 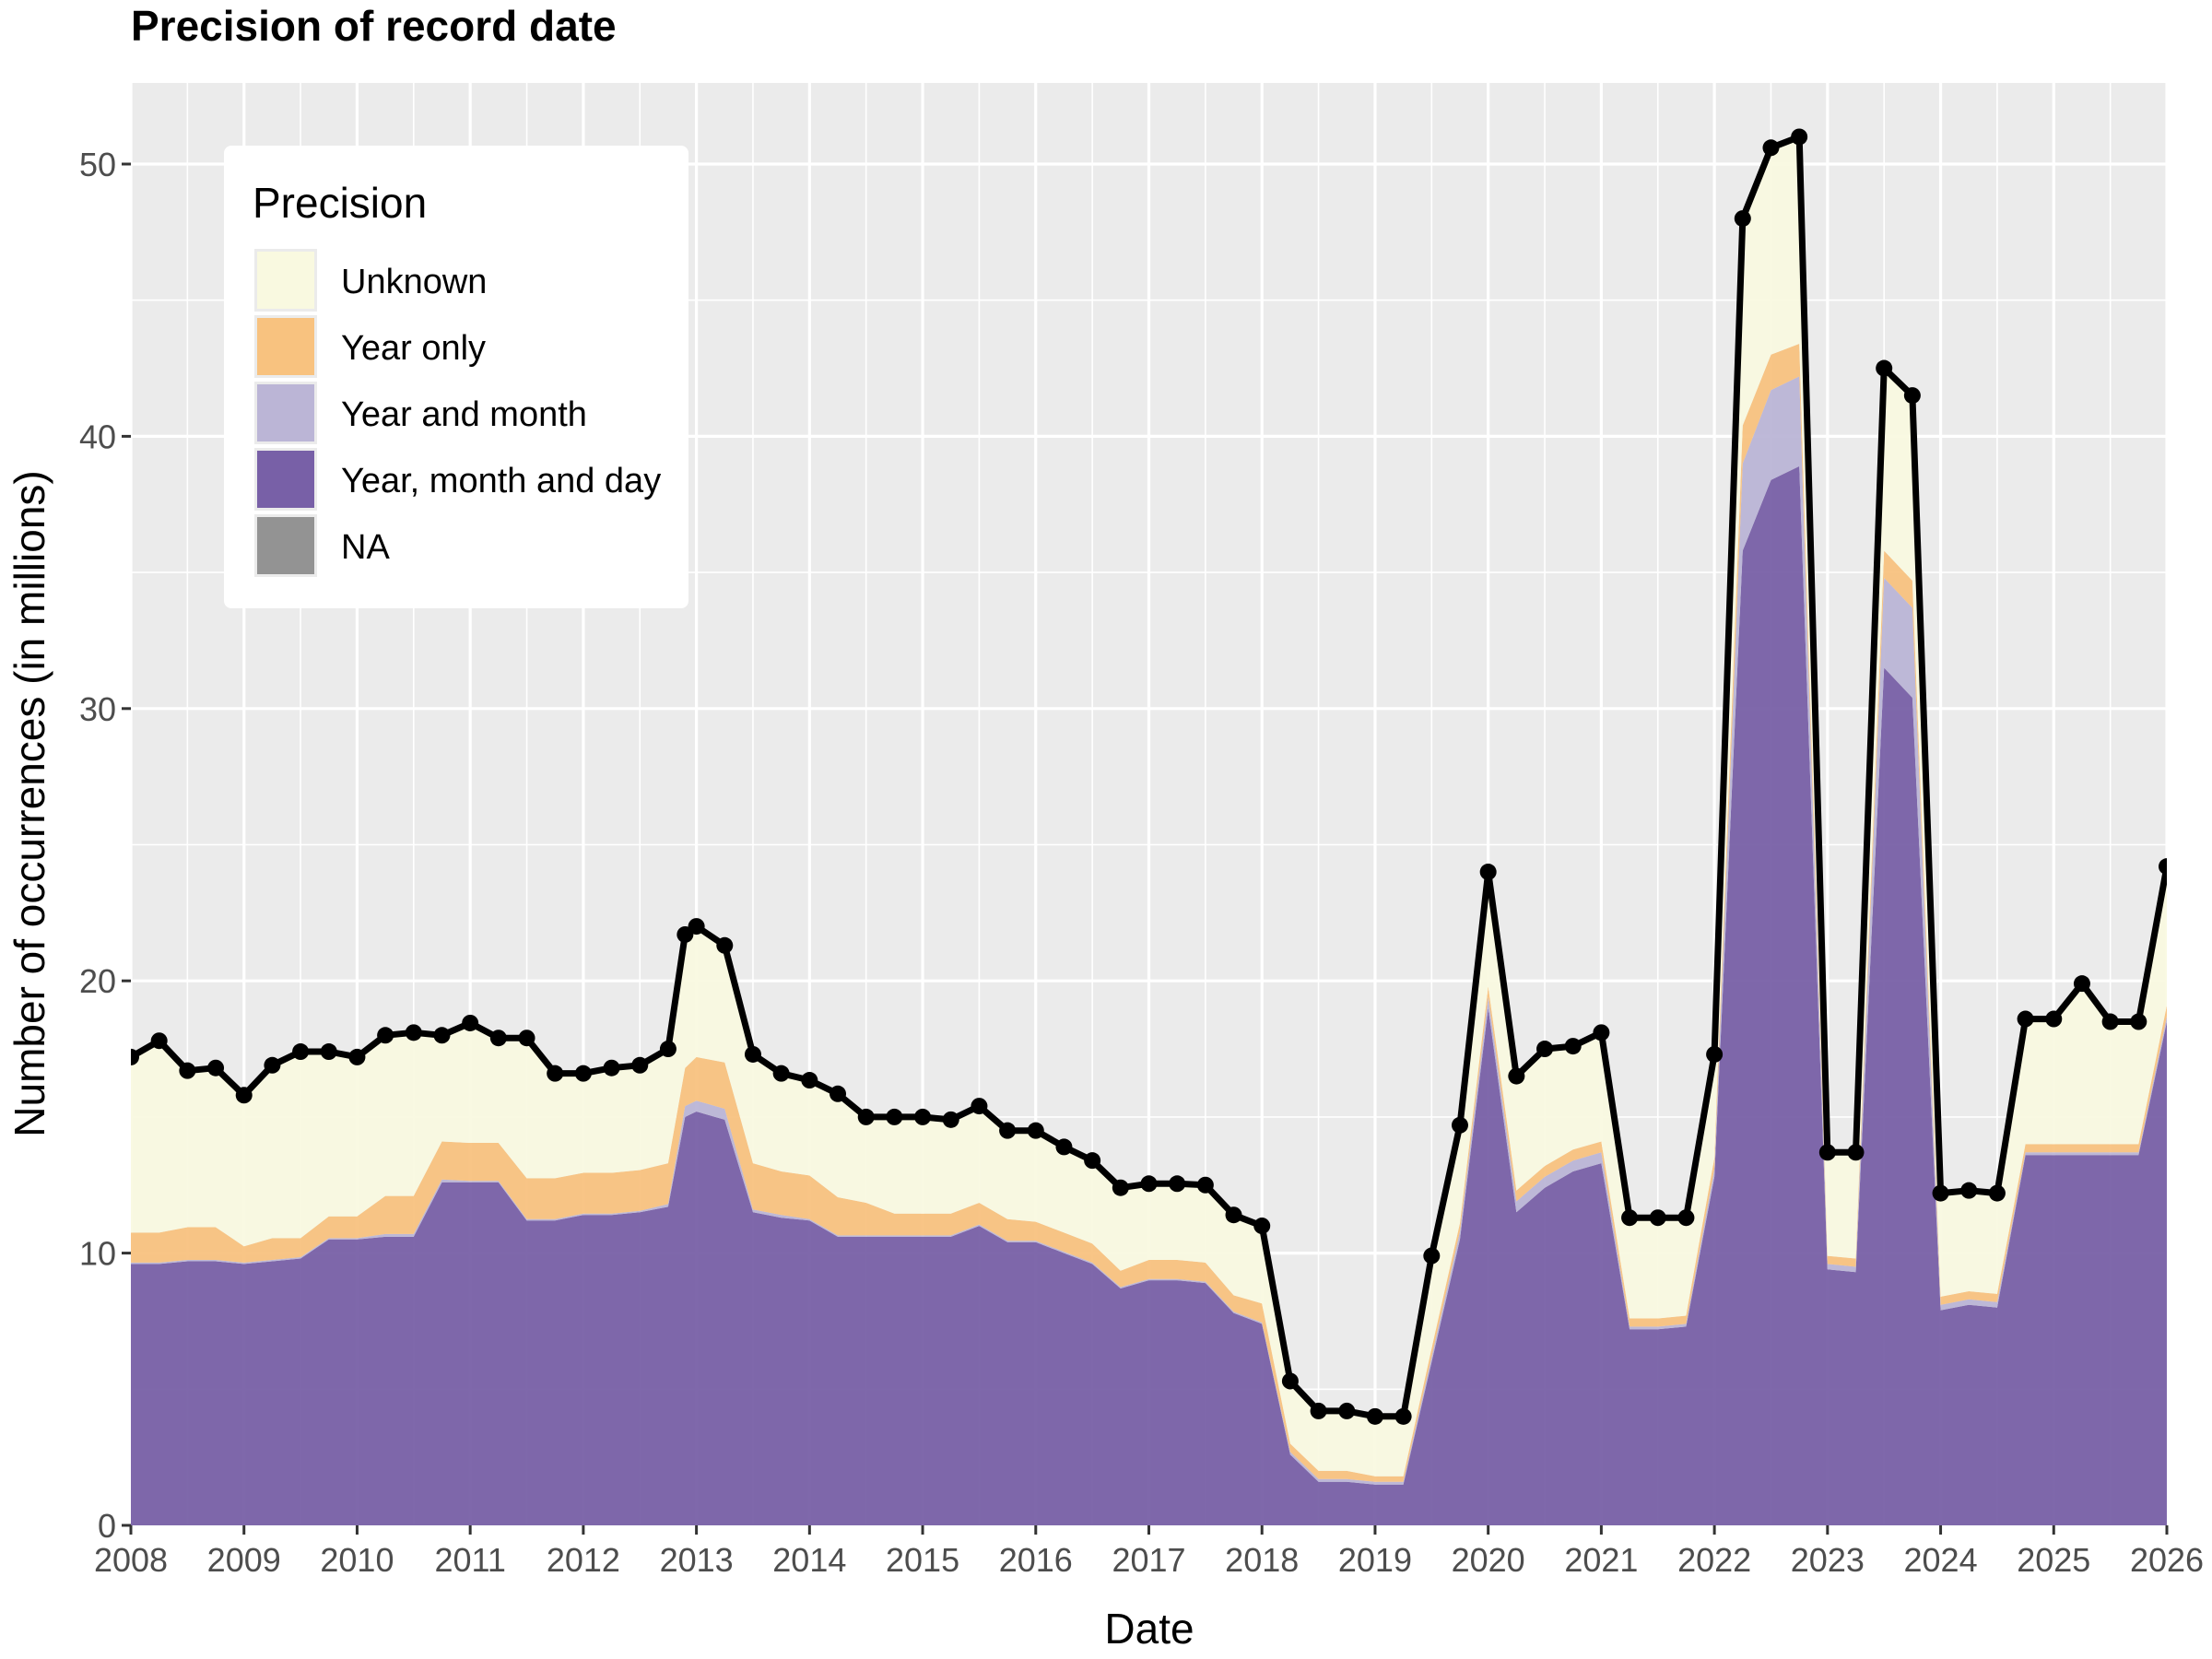 I want to click on x-tick-label: 2018, so click(x=1262, y=1560).